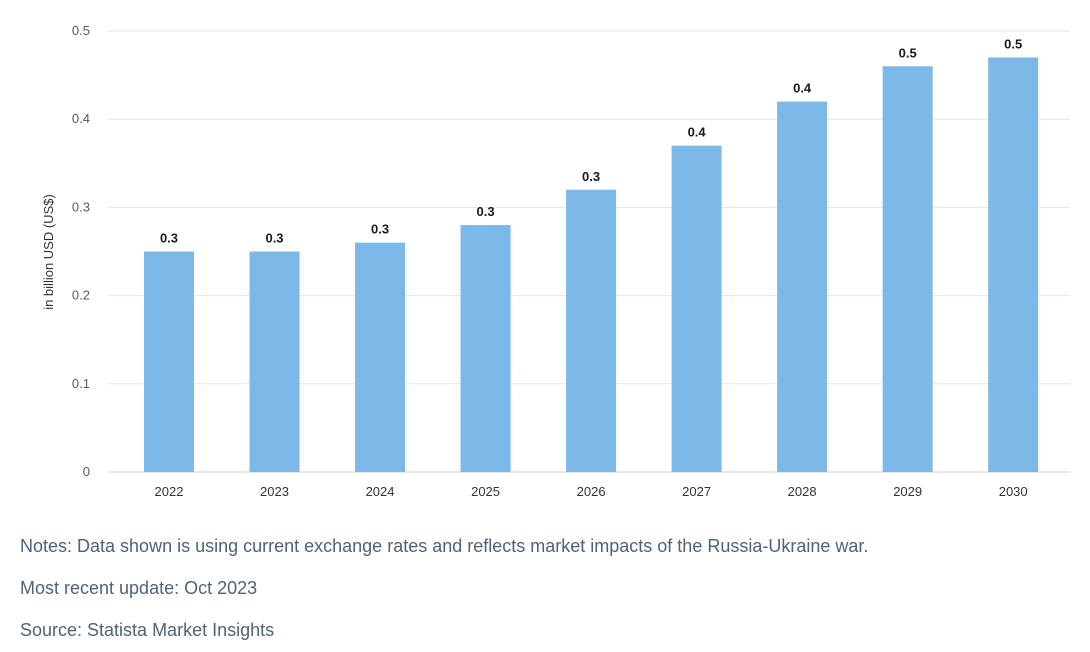 The height and width of the screenshot is (652, 1090). What do you see at coordinates (169, 491) in the screenshot?
I see `x-tick-label: 2022` at bounding box center [169, 491].